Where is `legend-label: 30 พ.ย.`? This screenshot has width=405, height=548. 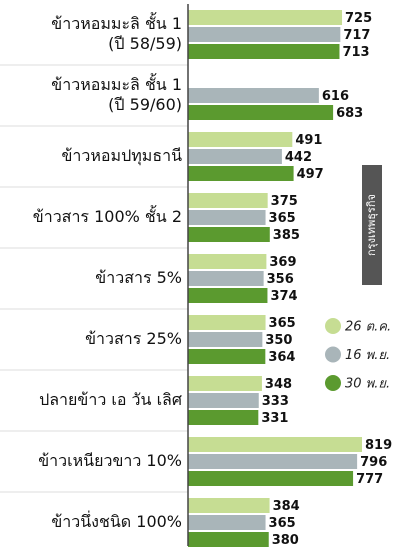
legend-label: 30 พ.ย. is located at coordinates (367, 384).